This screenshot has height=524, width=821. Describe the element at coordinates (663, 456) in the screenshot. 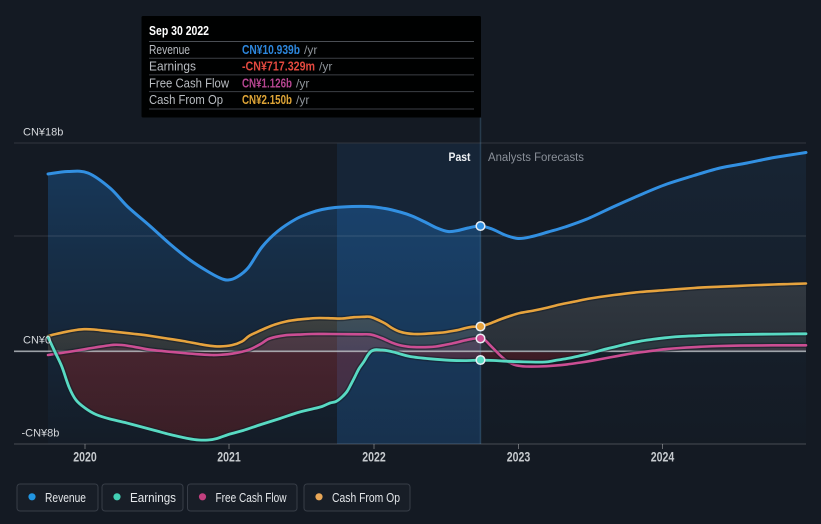

I see `svg-text: 2024` at that location.